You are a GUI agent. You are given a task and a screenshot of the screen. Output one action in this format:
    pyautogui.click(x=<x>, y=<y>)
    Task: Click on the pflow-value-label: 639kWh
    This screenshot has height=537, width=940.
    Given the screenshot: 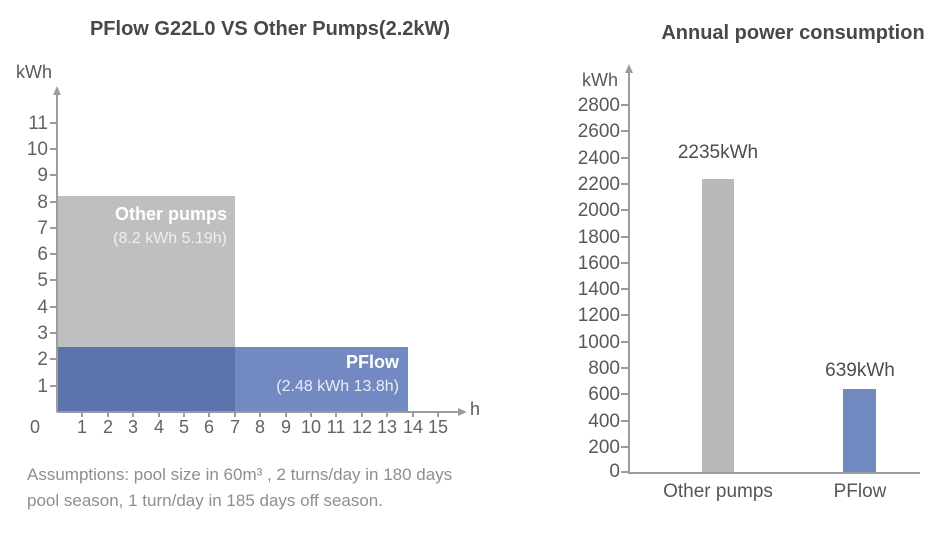 What is the action you would take?
    pyautogui.click(x=860, y=370)
    